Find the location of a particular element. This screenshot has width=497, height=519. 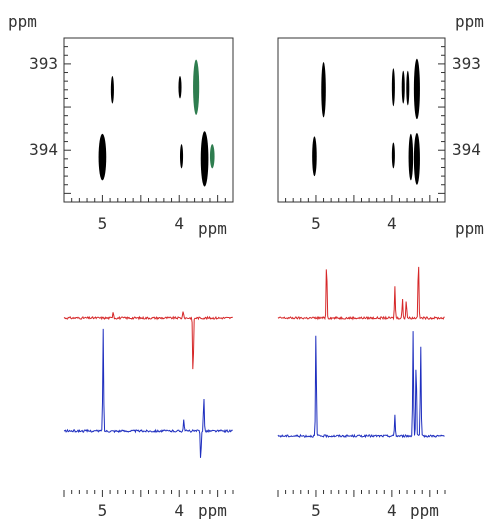

x-unit-label-left: ppm is located at coordinates (212, 228).